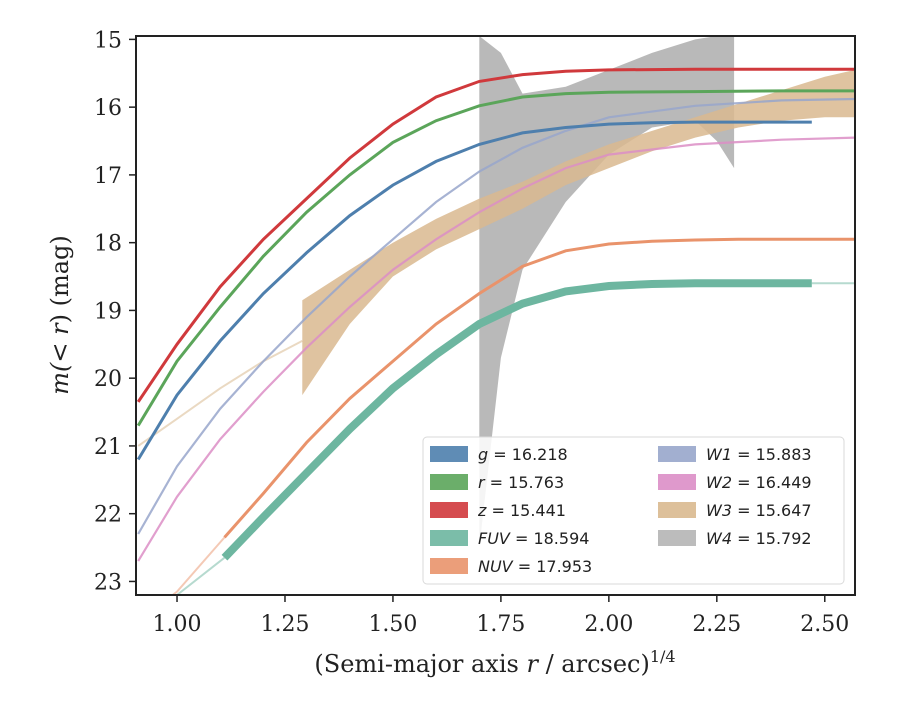  What do you see at coordinates (108, 311) in the screenshot?
I see `y-tick-label: 19` at bounding box center [108, 311].